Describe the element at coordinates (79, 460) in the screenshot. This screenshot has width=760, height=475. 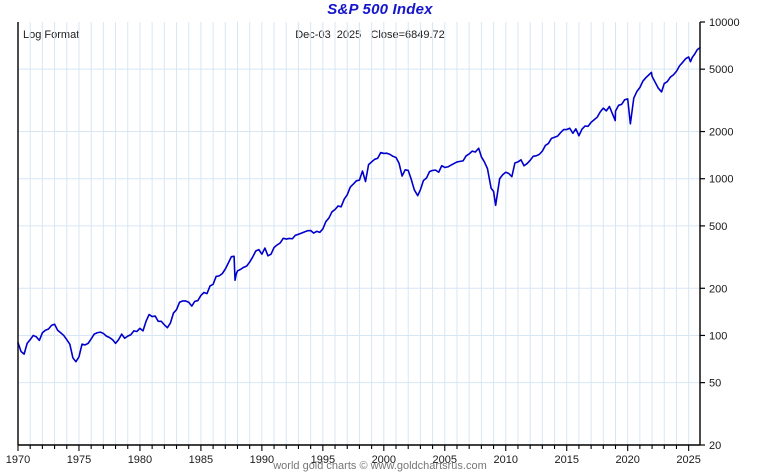
I see `svg-text: 1975` at that location.